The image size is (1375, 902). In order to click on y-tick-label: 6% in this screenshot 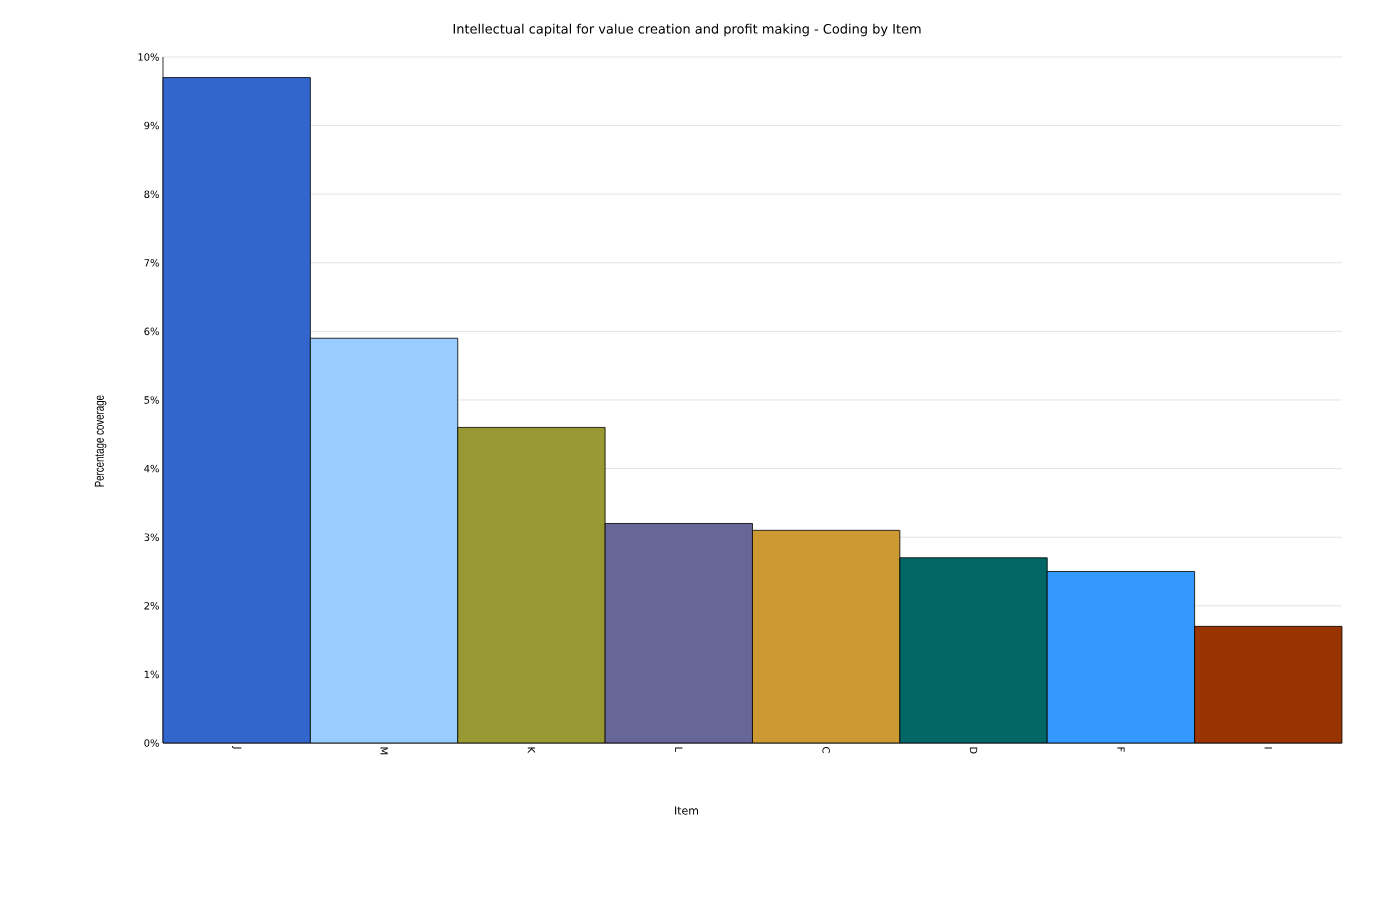, I will do `click(151, 331)`.